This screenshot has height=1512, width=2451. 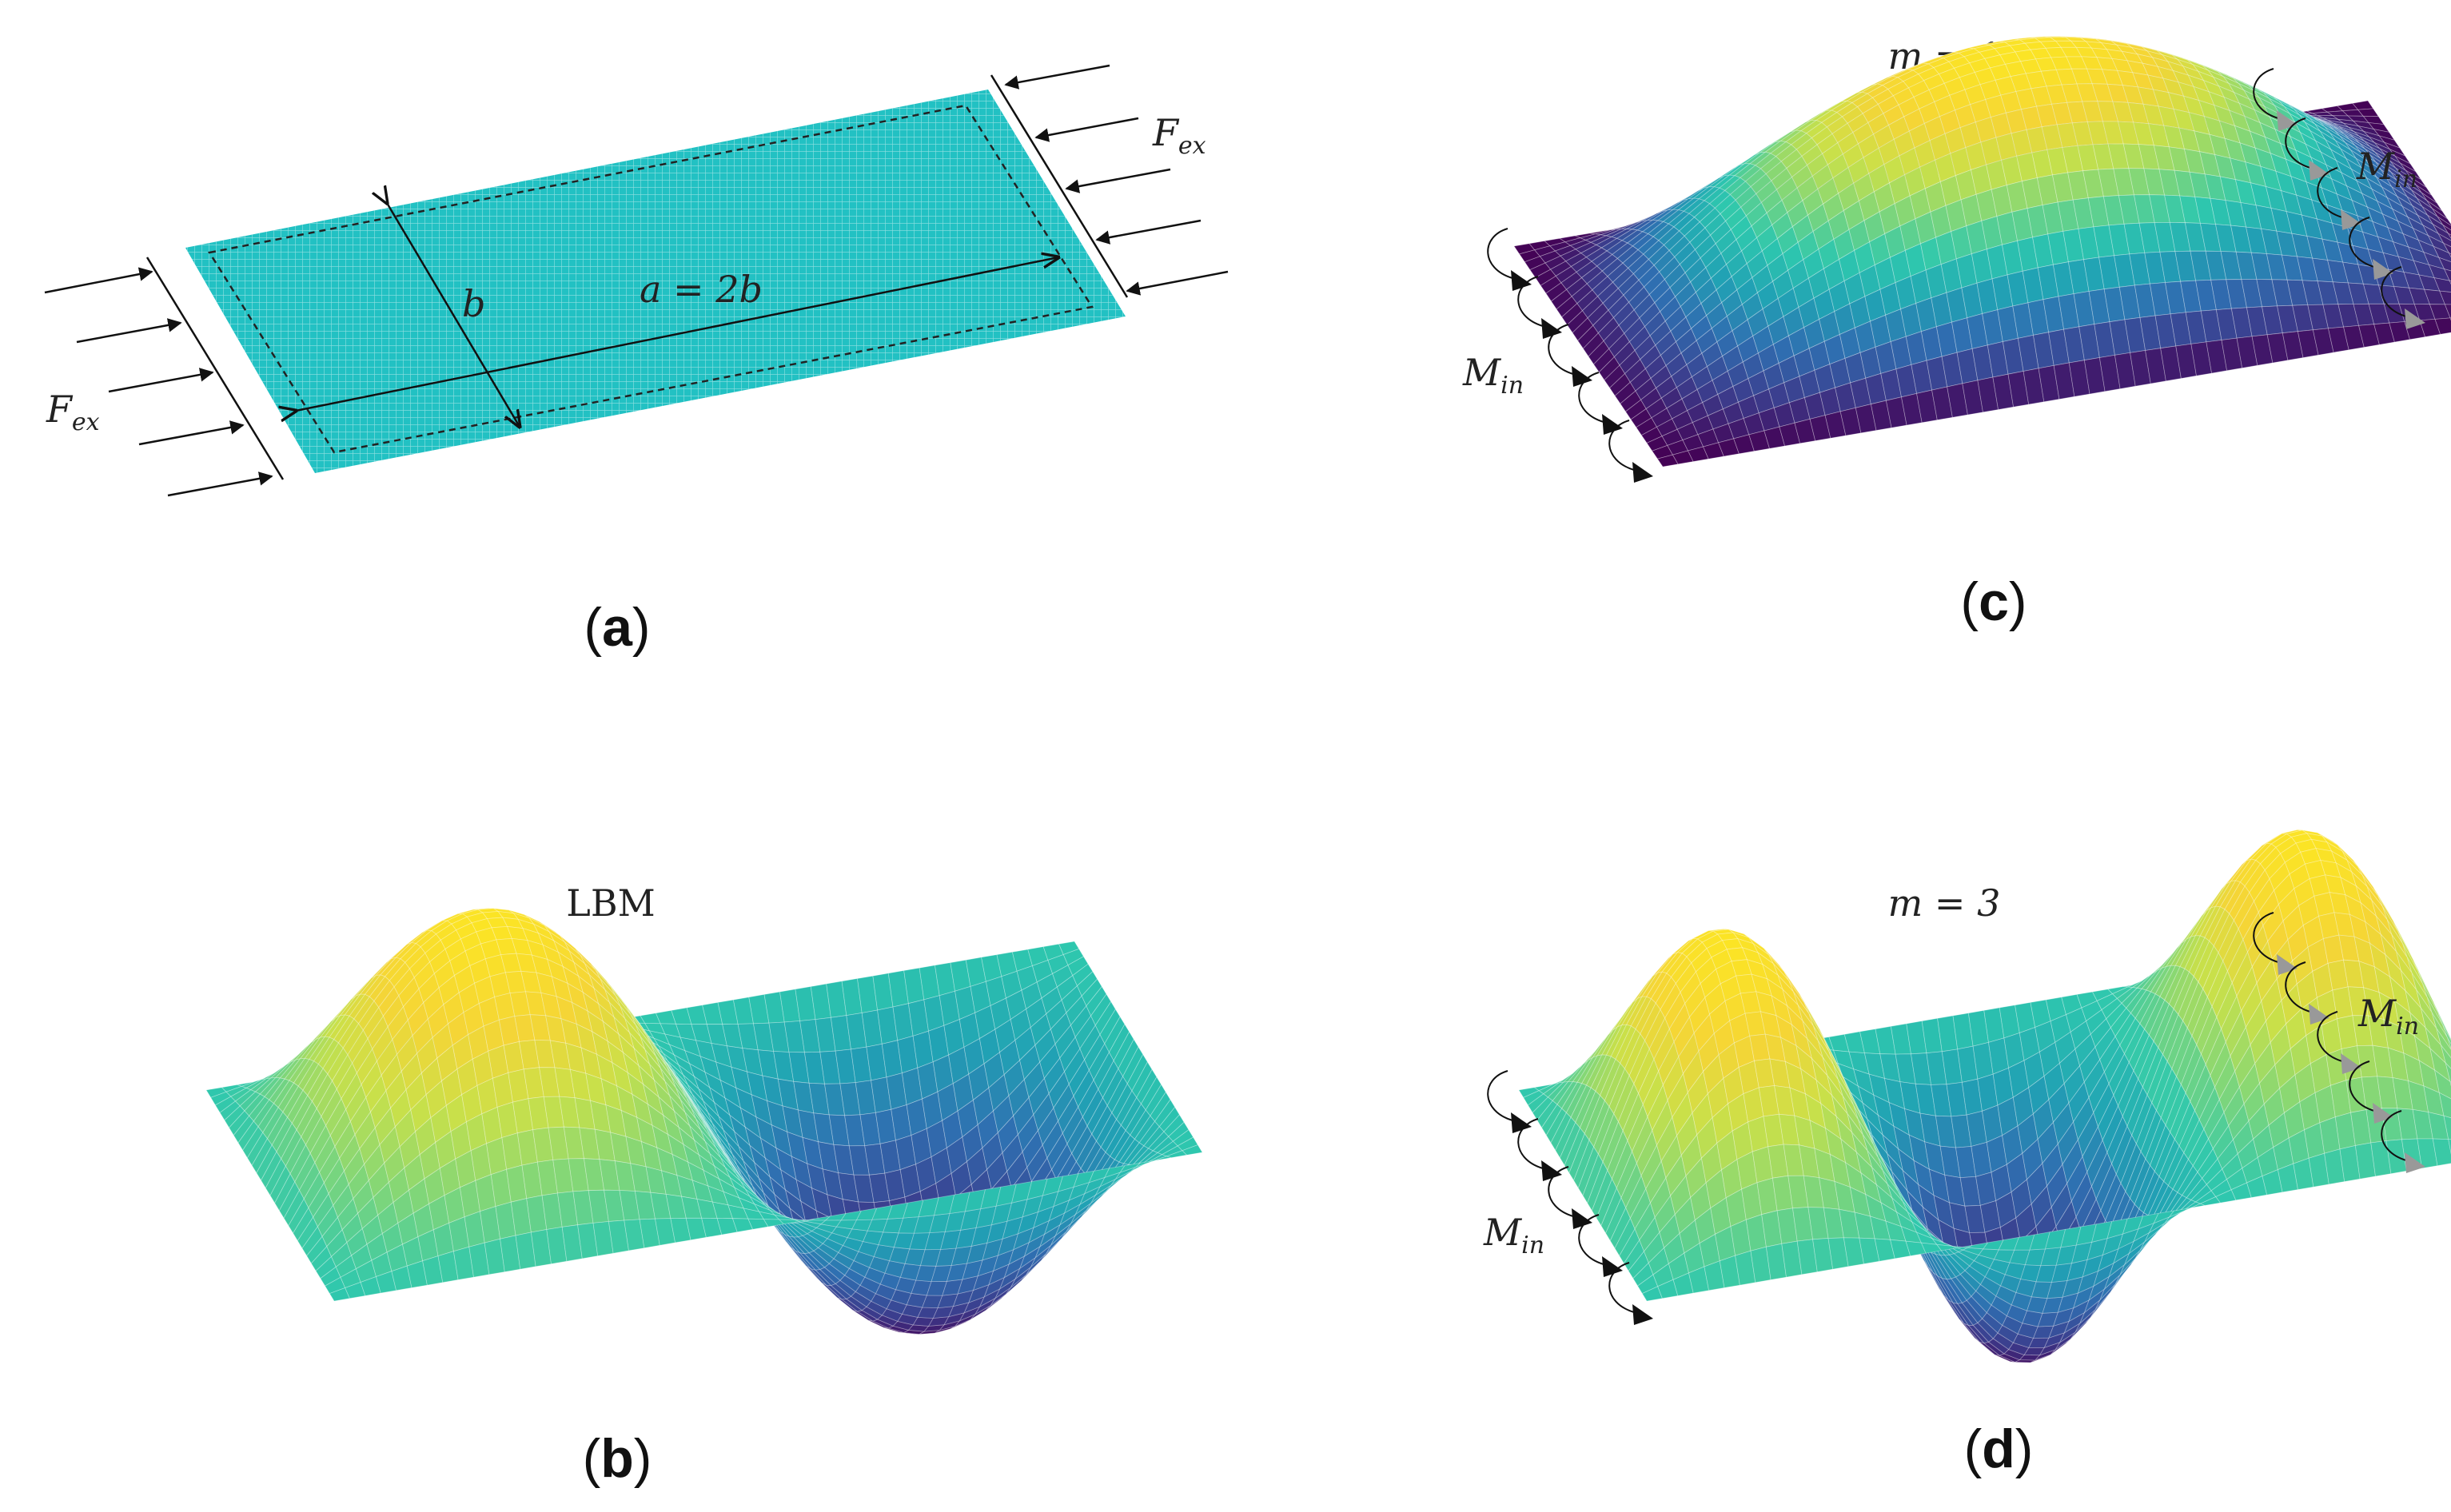 What do you see at coordinates (701, 289) in the screenshot?
I see `dimension-a-label: a = 2b` at bounding box center [701, 289].